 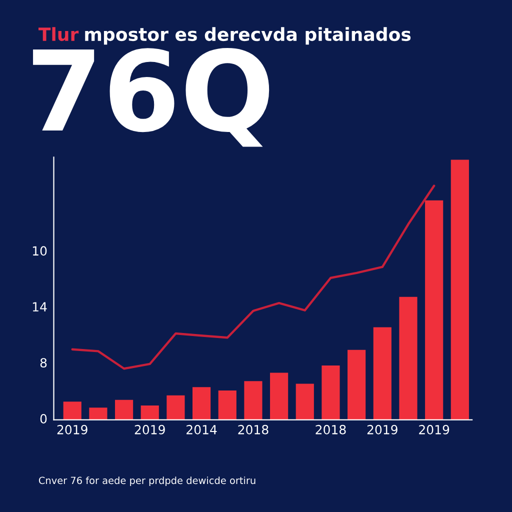 I want to click on text: 0, so click(x=43, y=419).